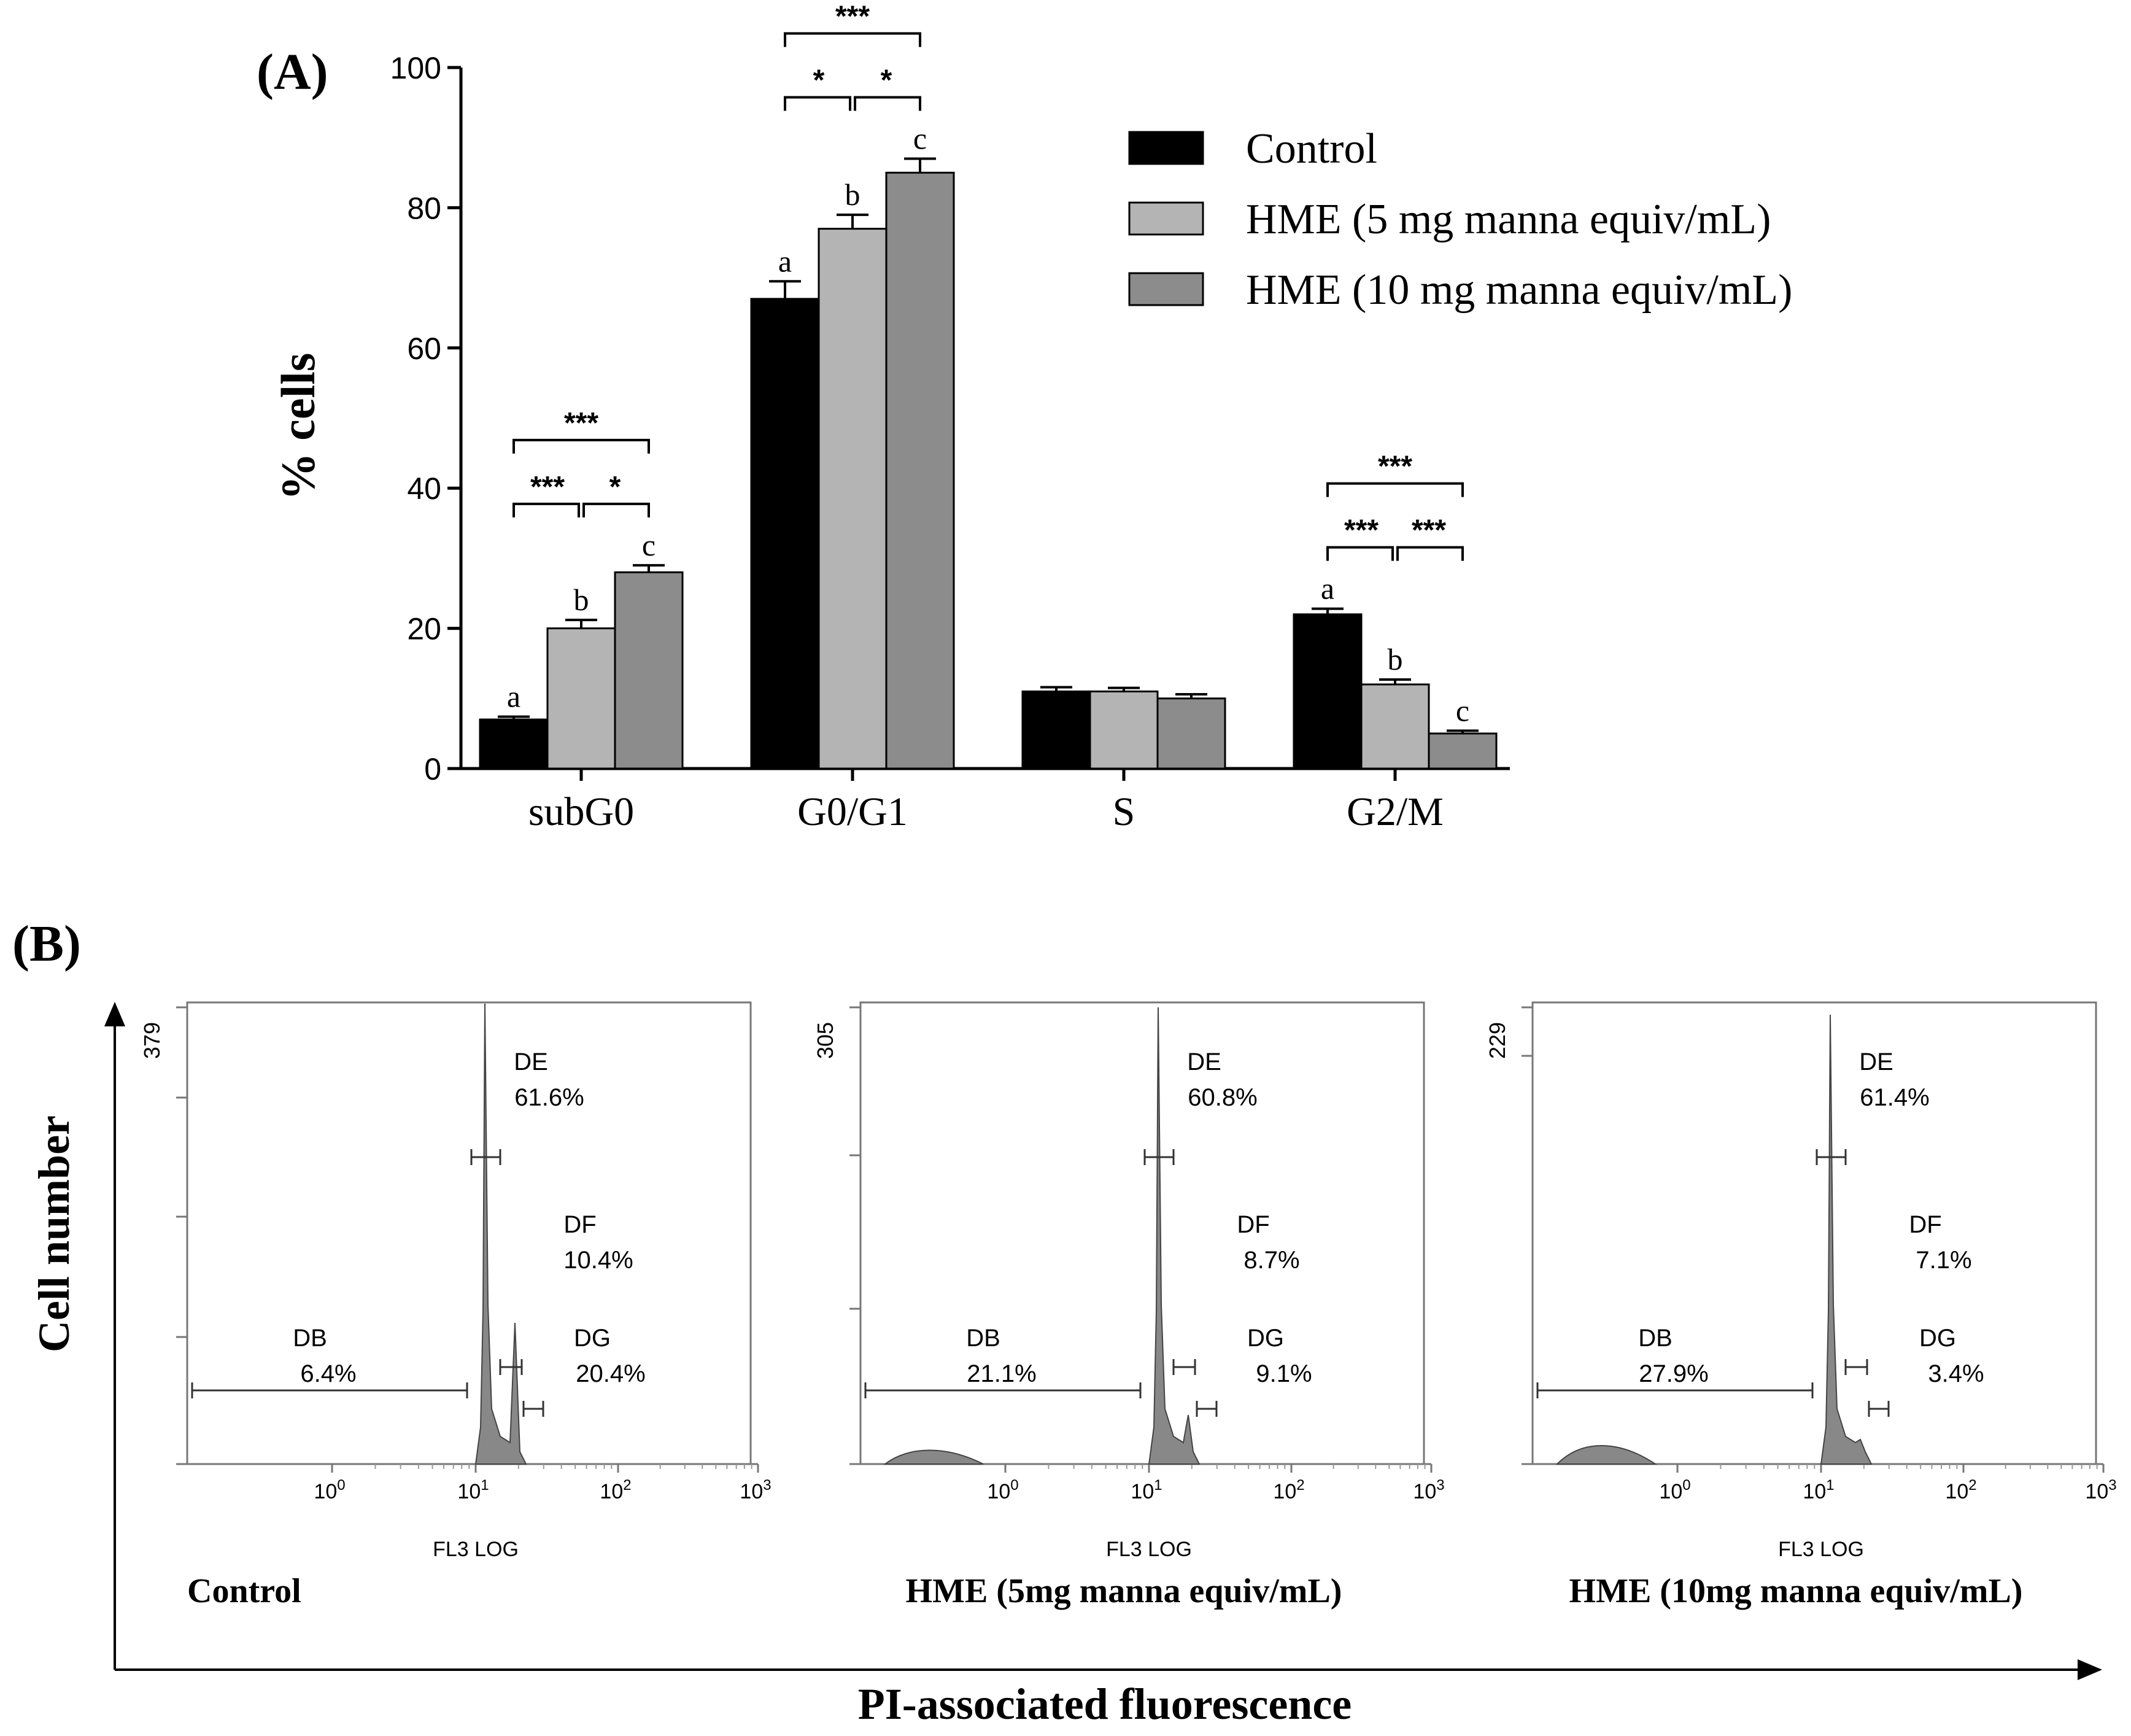  What do you see at coordinates (114, 1014) in the screenshot?
I see `outer-y-axis-arrowhead` at bounding box center [114, 1014].